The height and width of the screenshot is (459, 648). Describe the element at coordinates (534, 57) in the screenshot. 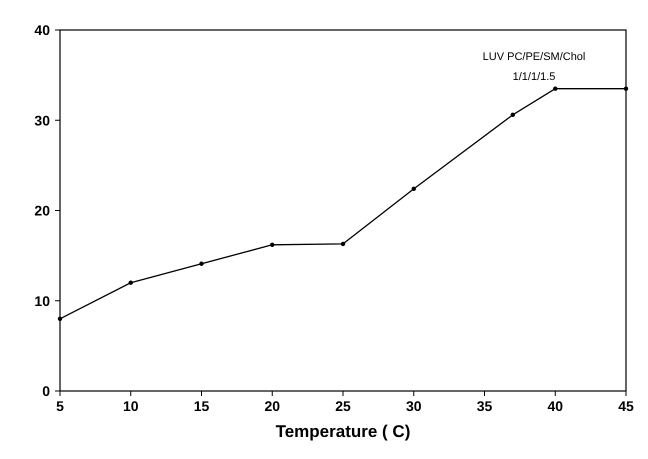

I see `annotation: LUV PC/PE/SM/Chol` at that location.